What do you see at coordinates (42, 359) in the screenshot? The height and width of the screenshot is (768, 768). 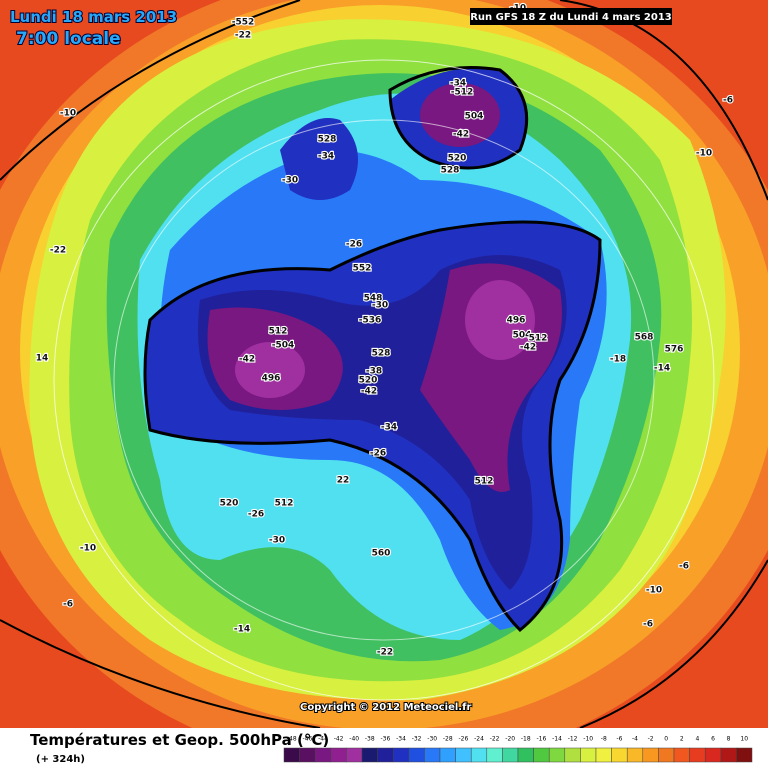 I see `map-label: 14` at bounding box center [42, 359].